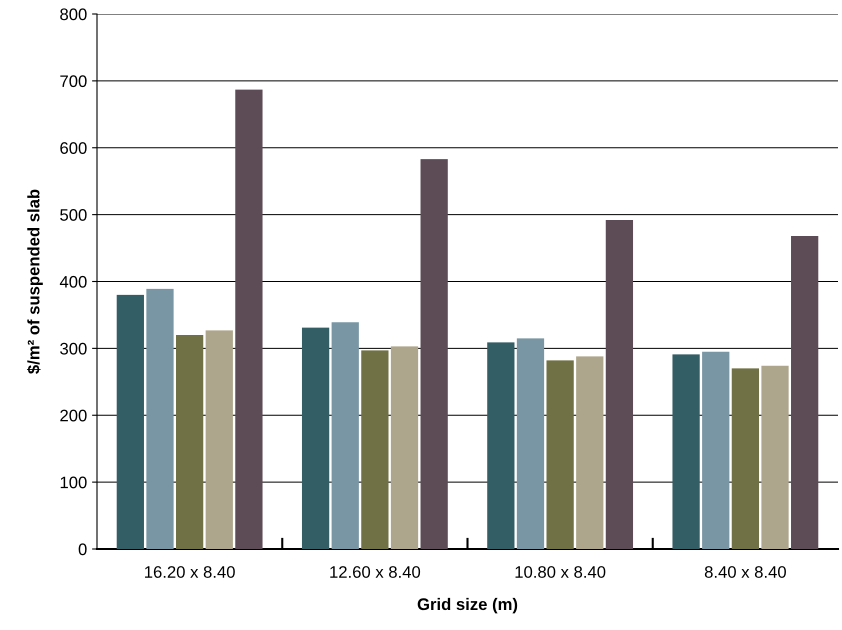  I want to click on x-tick-label: 8.40 x 8.40, so click(745, 572).